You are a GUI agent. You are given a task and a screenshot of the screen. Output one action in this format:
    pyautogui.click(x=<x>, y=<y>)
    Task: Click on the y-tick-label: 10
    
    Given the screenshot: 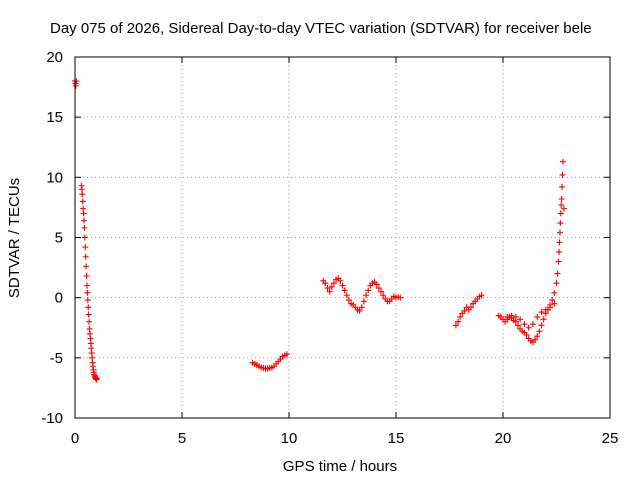 What is the action you would take?
    pyautogui.click(x=54, y=177)
    